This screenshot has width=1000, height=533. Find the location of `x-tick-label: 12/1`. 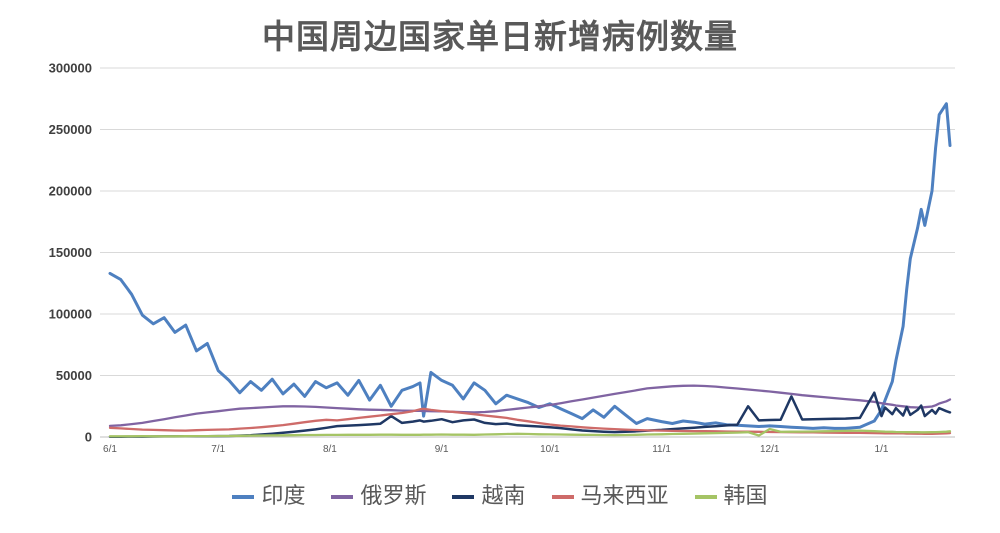

x-tick-label: 12/1 is located at coordinates (770, 449).